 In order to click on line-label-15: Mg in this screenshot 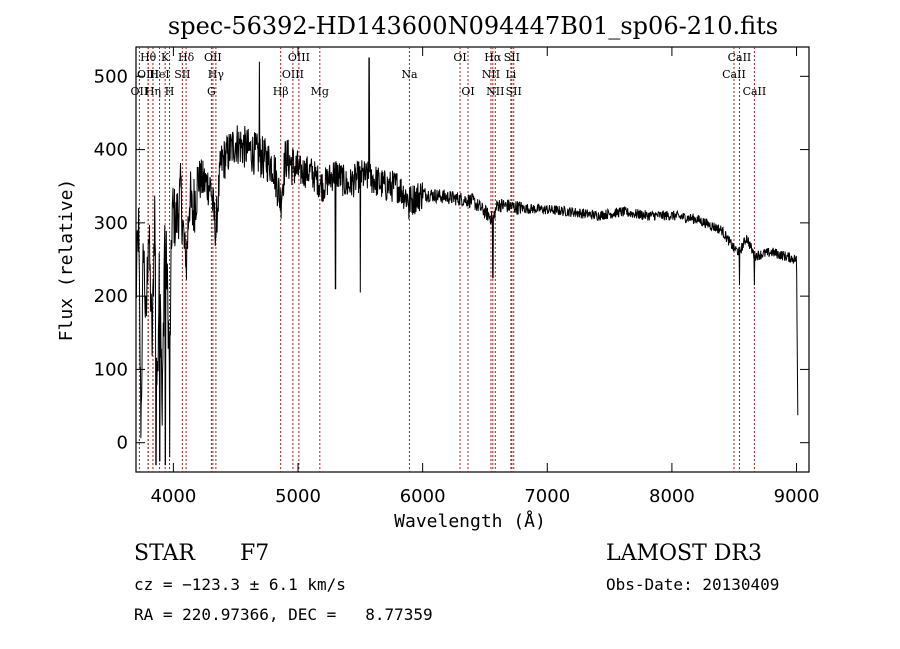, I will do `click(320, 91)`.